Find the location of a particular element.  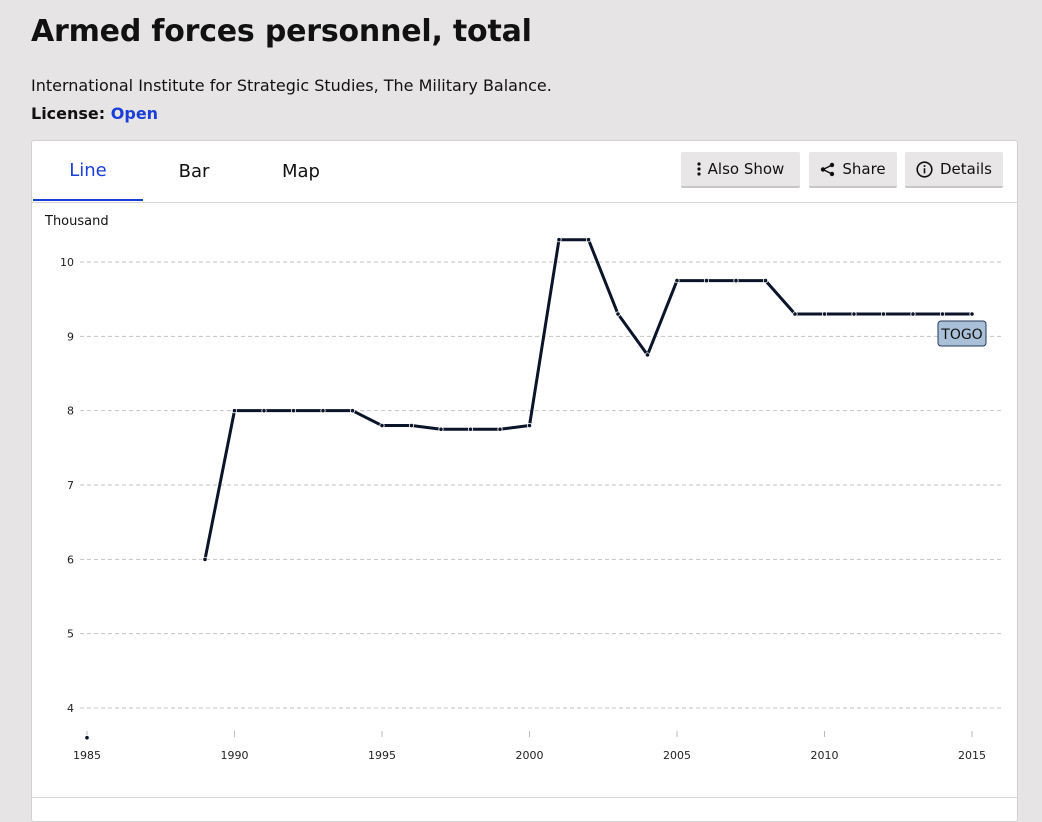

also-show-label: Also Show is located at coordinates (746, 169).